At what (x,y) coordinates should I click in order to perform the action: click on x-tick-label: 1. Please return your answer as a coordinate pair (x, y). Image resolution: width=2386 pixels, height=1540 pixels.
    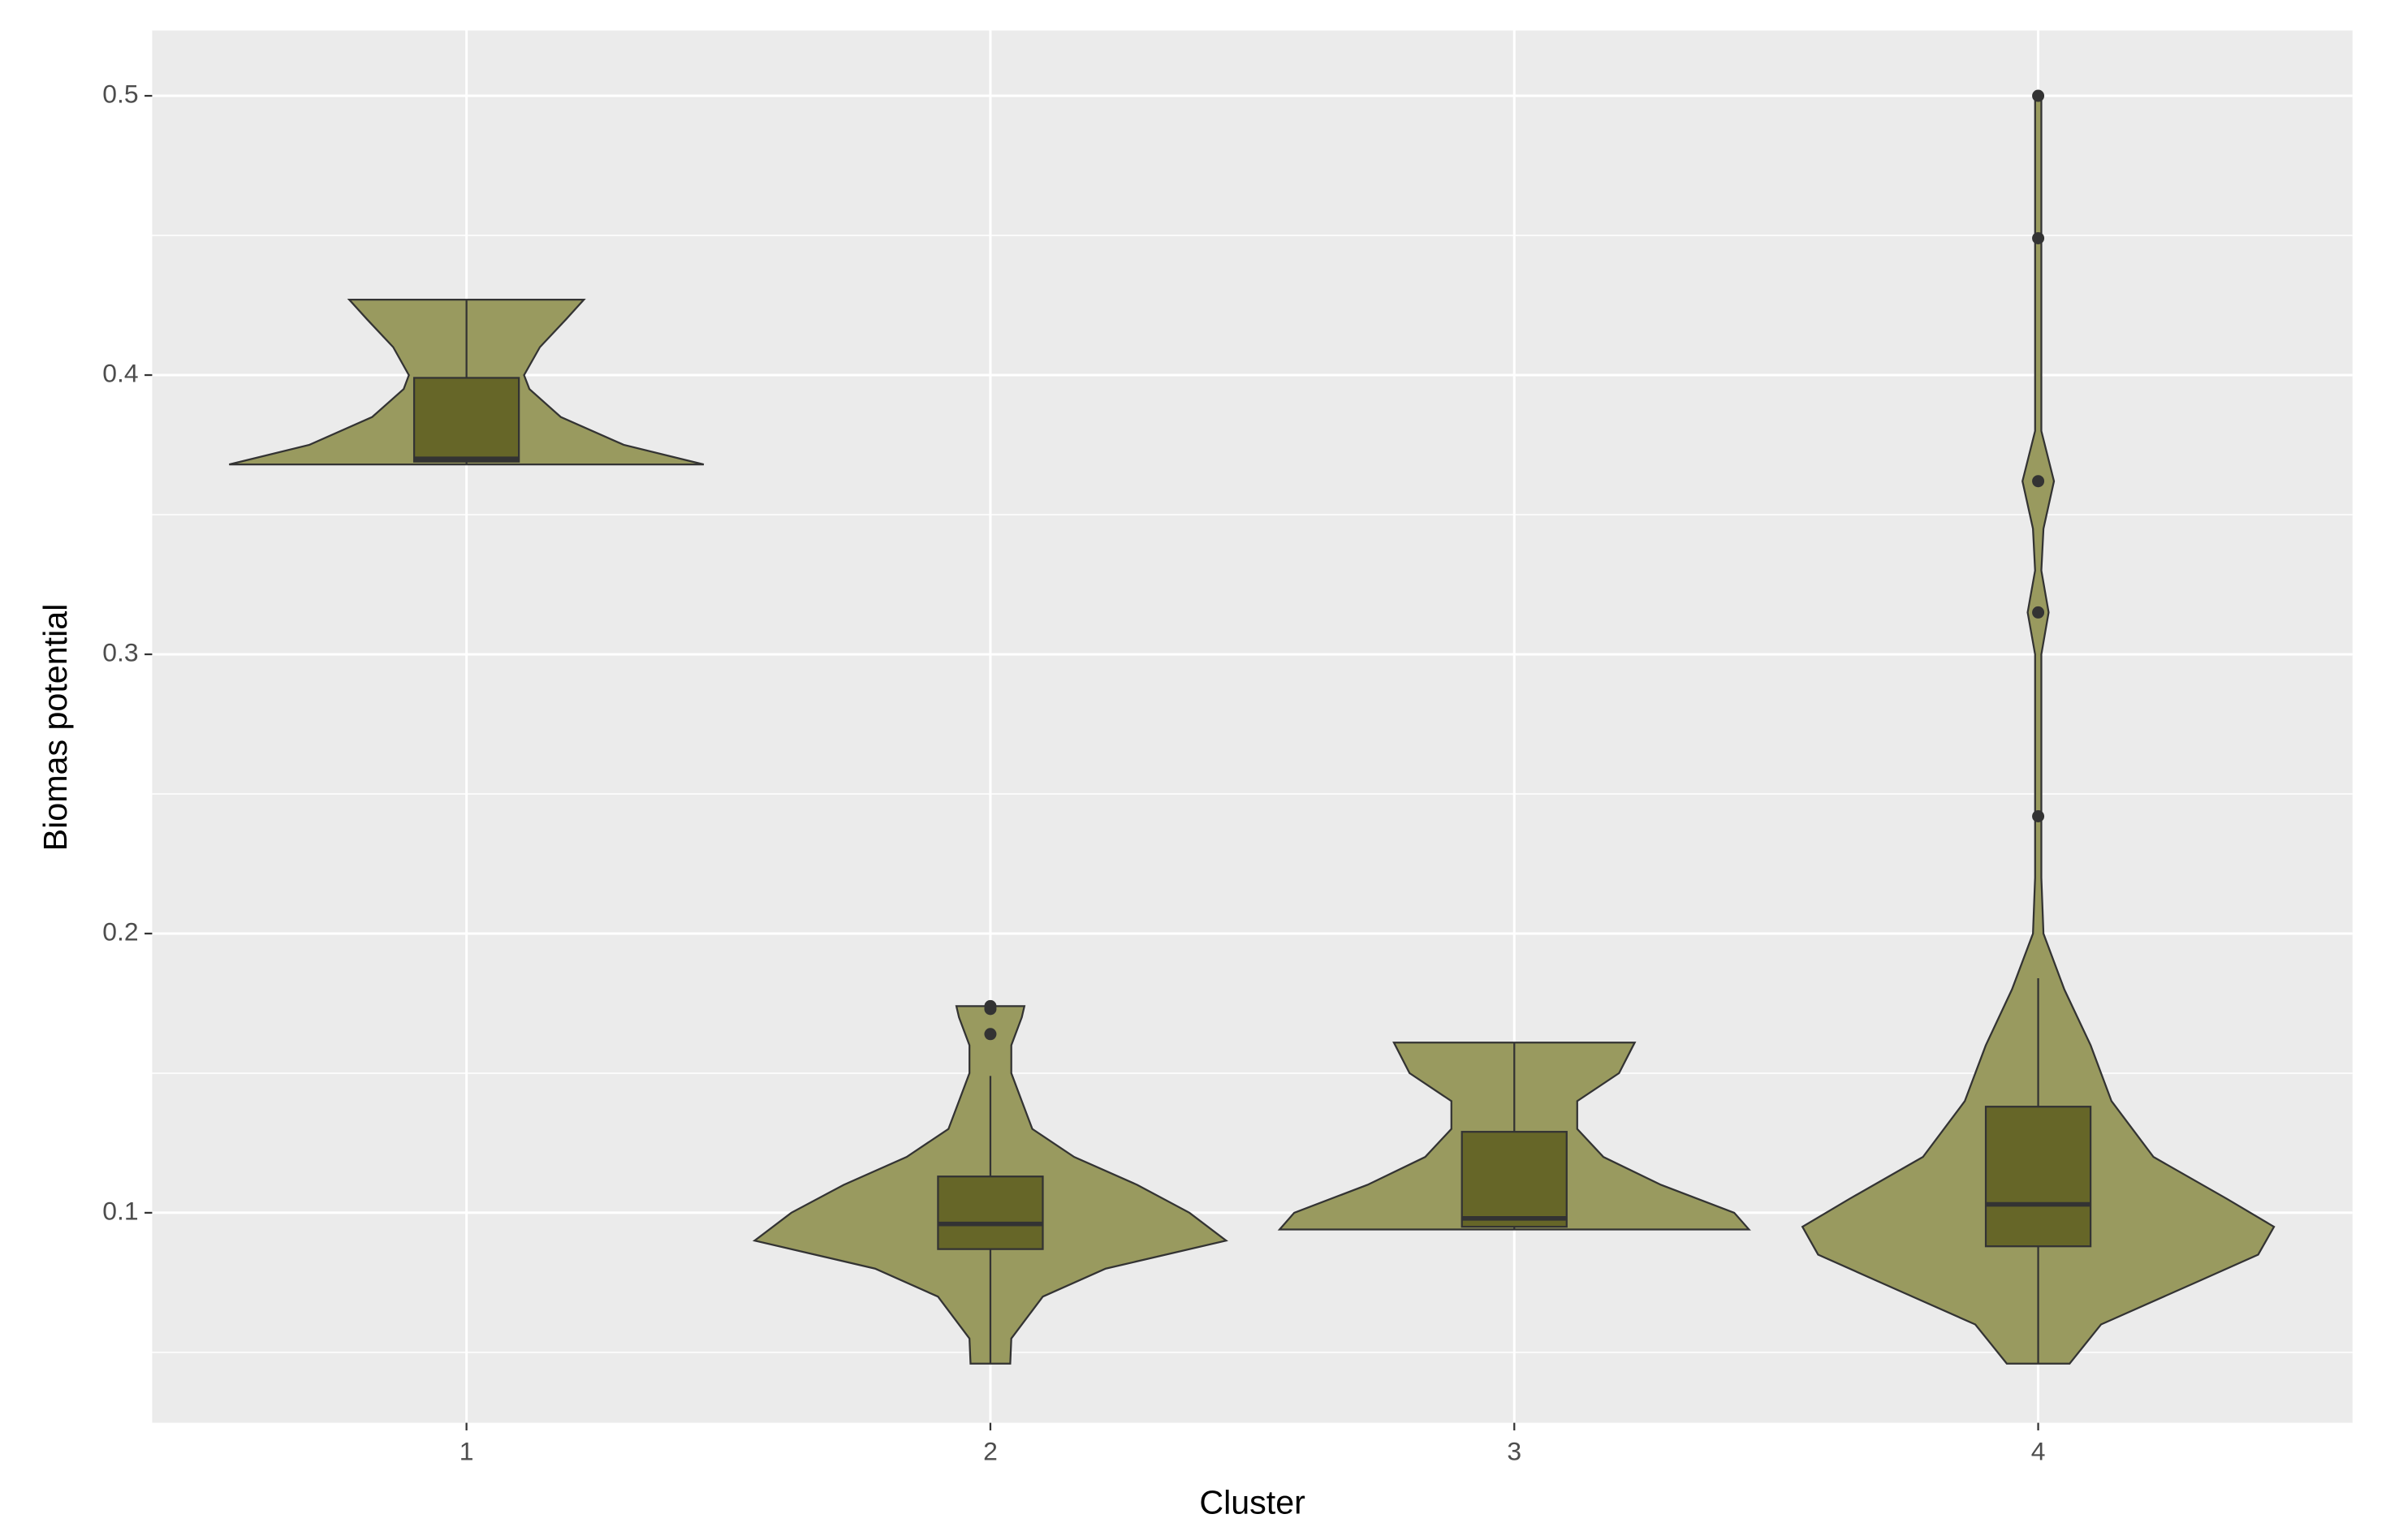
    Looking at the image, I should click on (467, 1451).